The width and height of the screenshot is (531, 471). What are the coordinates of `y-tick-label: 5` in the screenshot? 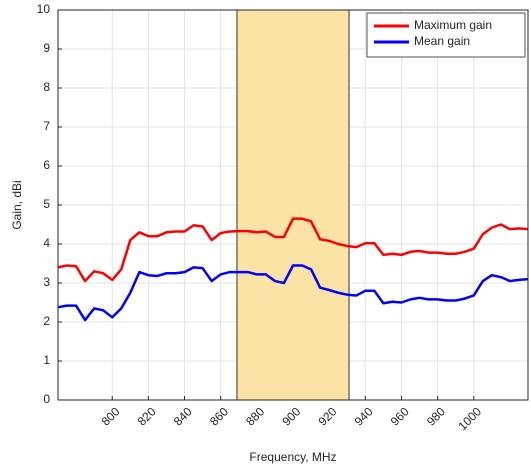 It's located at (46, 204).